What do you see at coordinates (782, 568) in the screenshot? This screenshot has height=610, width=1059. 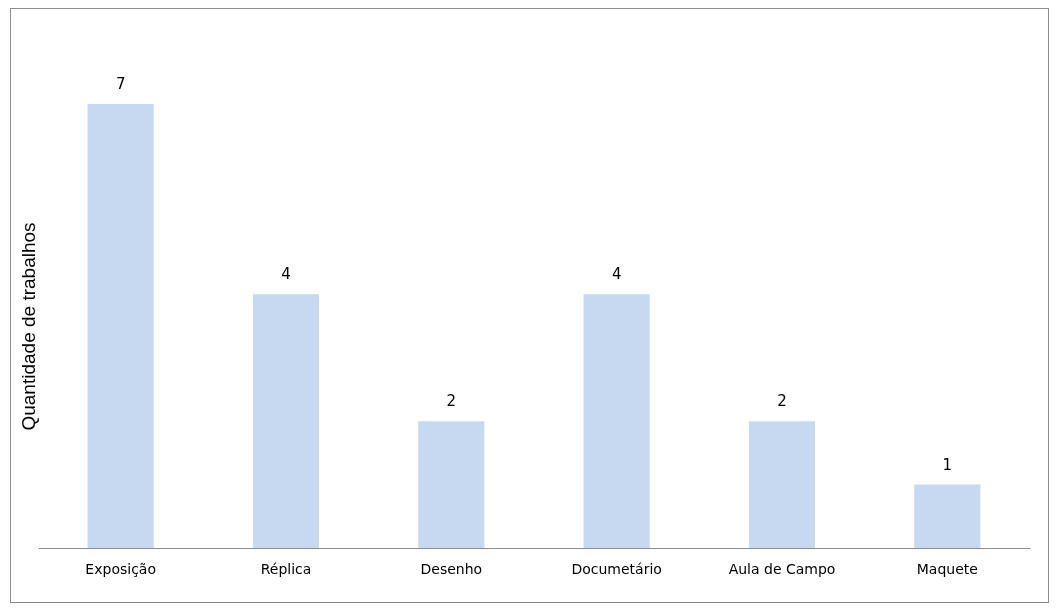 I see `x-tick-label: Aula de Campo` at bounding box center [782, 568].